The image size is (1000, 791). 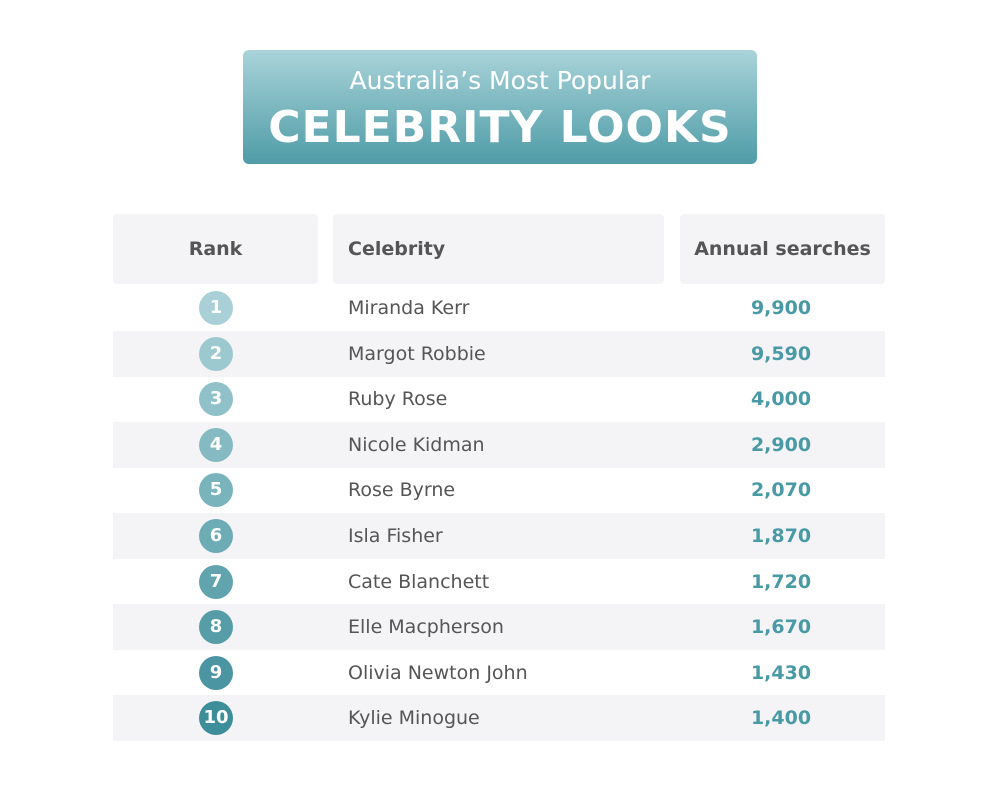 I want to click on annual-searches: 1,720, so click(x=781, y=581).